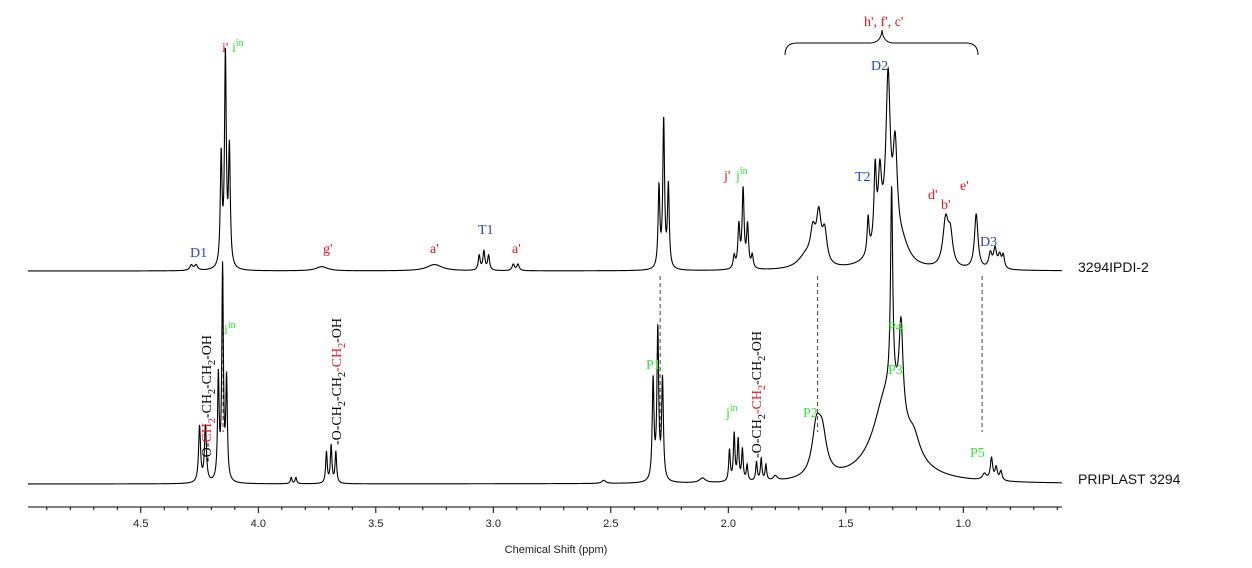  I want to click on peak-label-jin_bot: jin, so click(731, 412).